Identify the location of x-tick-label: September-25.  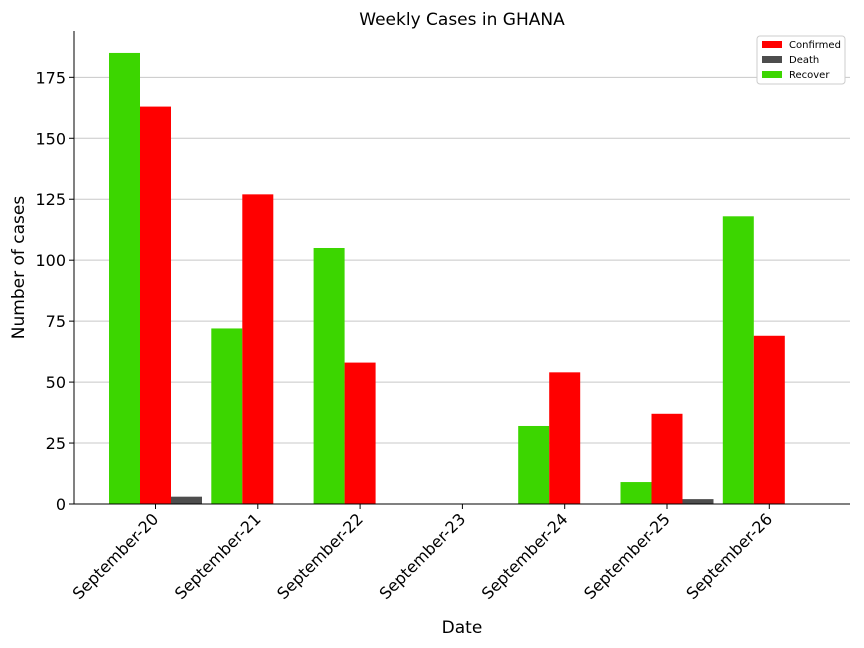
(627, 556).